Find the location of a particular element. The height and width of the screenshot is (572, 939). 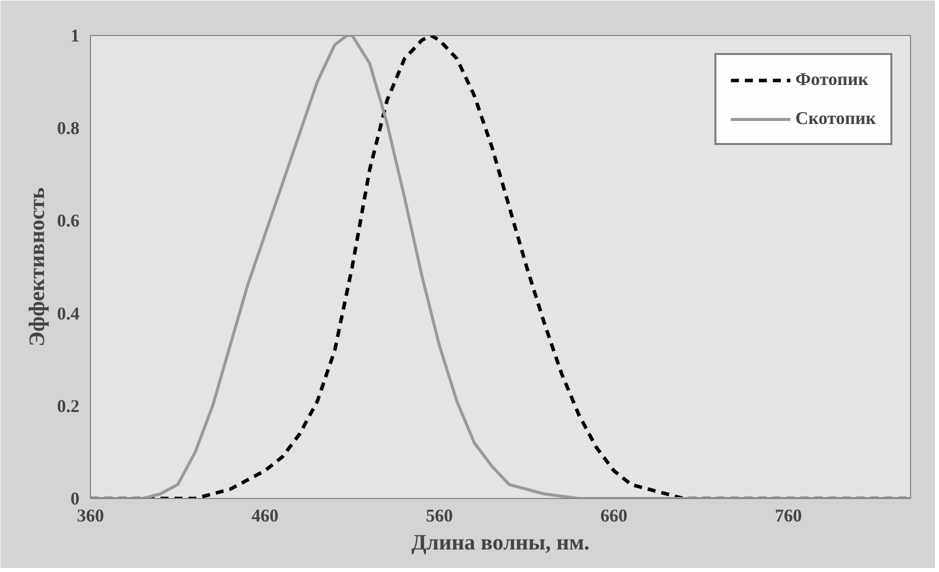

y-tick-label: 0 is located at coordinates (75, 498).